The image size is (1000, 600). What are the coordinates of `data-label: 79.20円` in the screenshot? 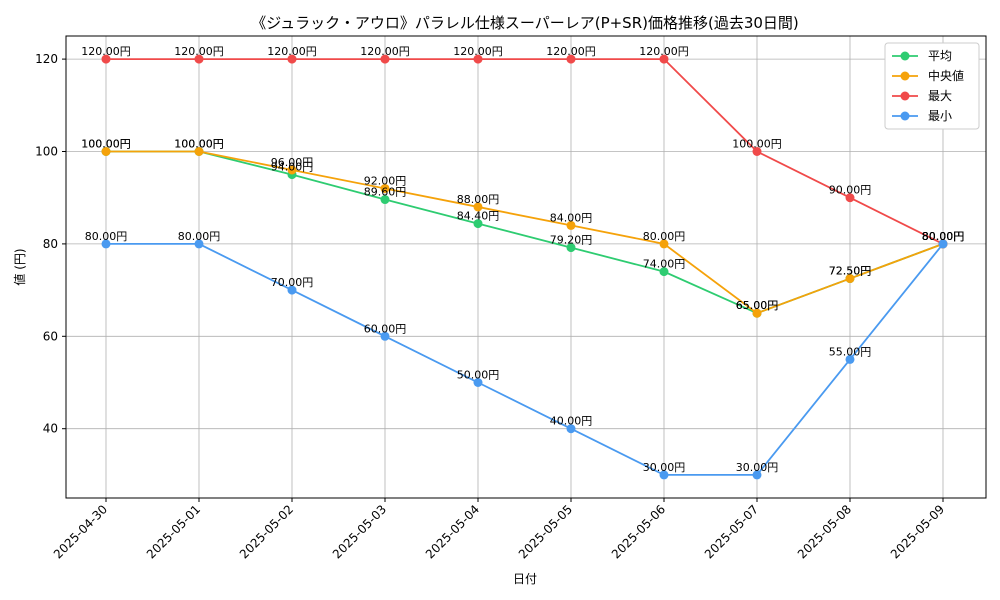 It's located at (571, 240).